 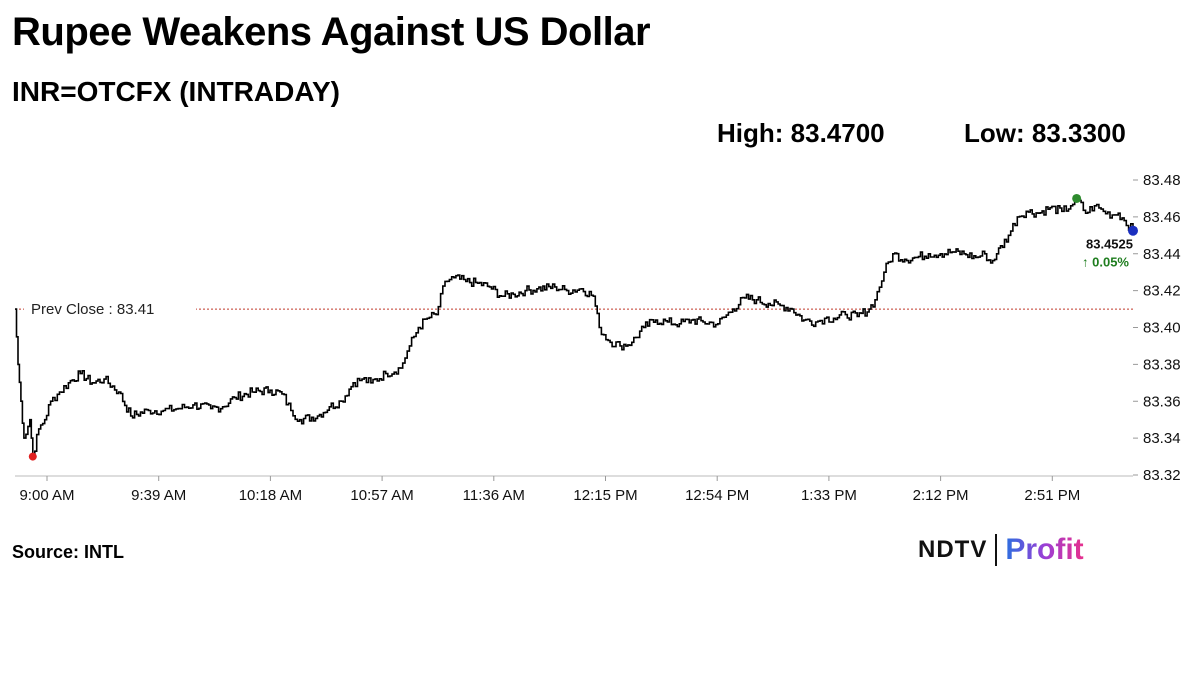 What do you see at coordinates (1105, 262) in the screenshot?
I see `change-percent-label: ↑ 0.05%` at bounding box center [1105, 262].